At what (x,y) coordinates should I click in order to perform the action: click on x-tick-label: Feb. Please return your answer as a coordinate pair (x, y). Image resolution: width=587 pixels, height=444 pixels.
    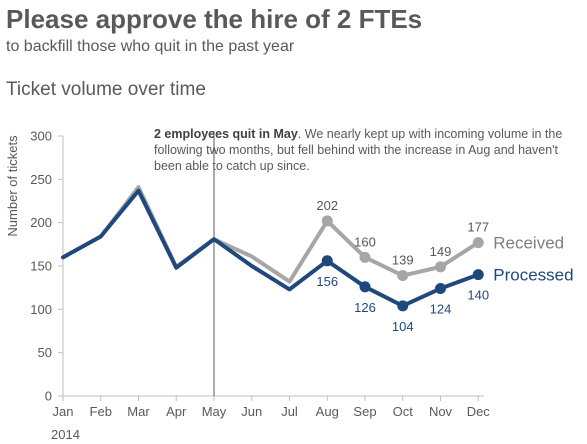
    Looking at the image, I should click on (101, 411).